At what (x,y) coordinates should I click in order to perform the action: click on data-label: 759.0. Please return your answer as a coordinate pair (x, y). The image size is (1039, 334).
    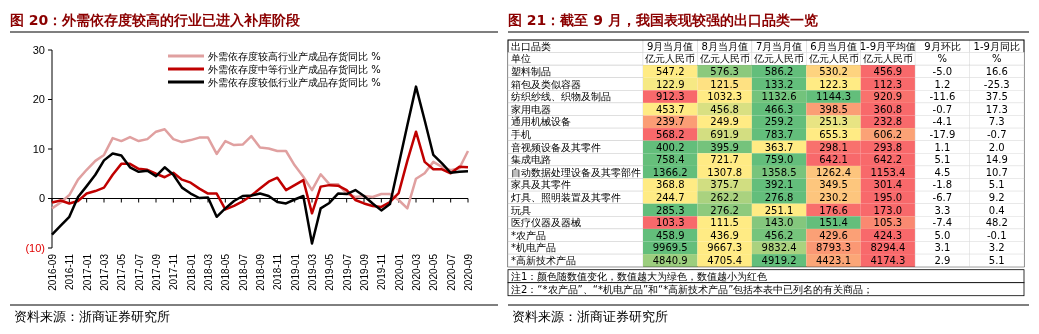
    Looking at the image, I should click on (779, 160).